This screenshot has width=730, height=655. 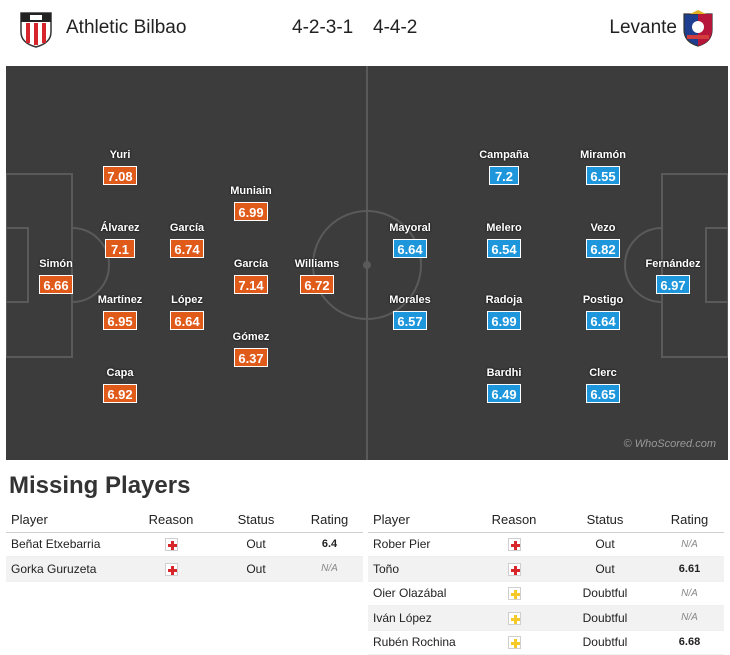 What do you see at coordinates (251, 337) in the screenshot?
I see `player-name: Gómez` at bounding box center [251, 337].